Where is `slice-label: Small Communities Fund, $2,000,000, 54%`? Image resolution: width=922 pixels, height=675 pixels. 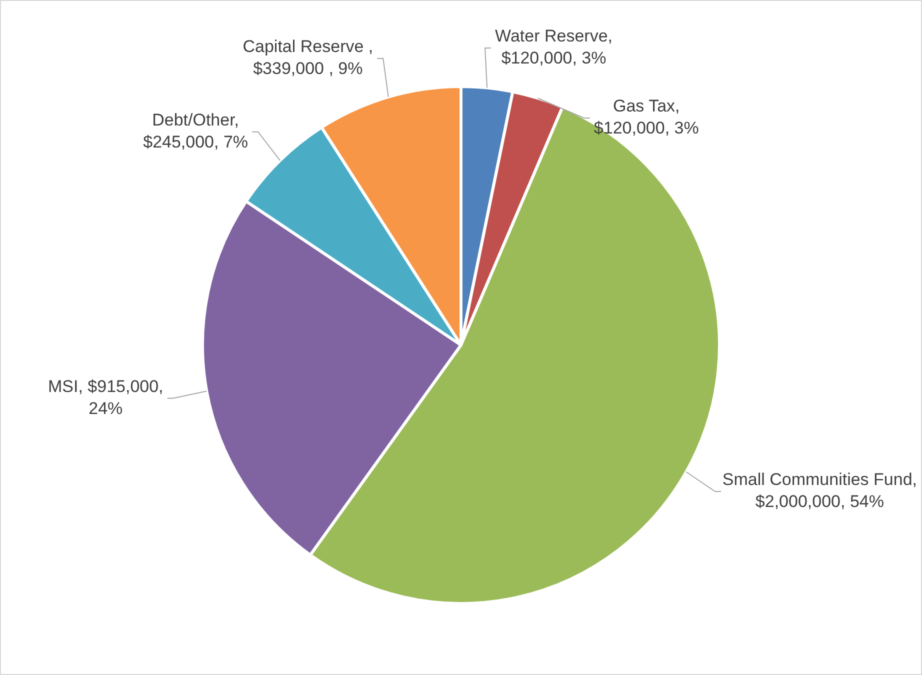 slice-label: Small Communities Fund, $2,000,000, 54% is located at coordinates (819, 491).